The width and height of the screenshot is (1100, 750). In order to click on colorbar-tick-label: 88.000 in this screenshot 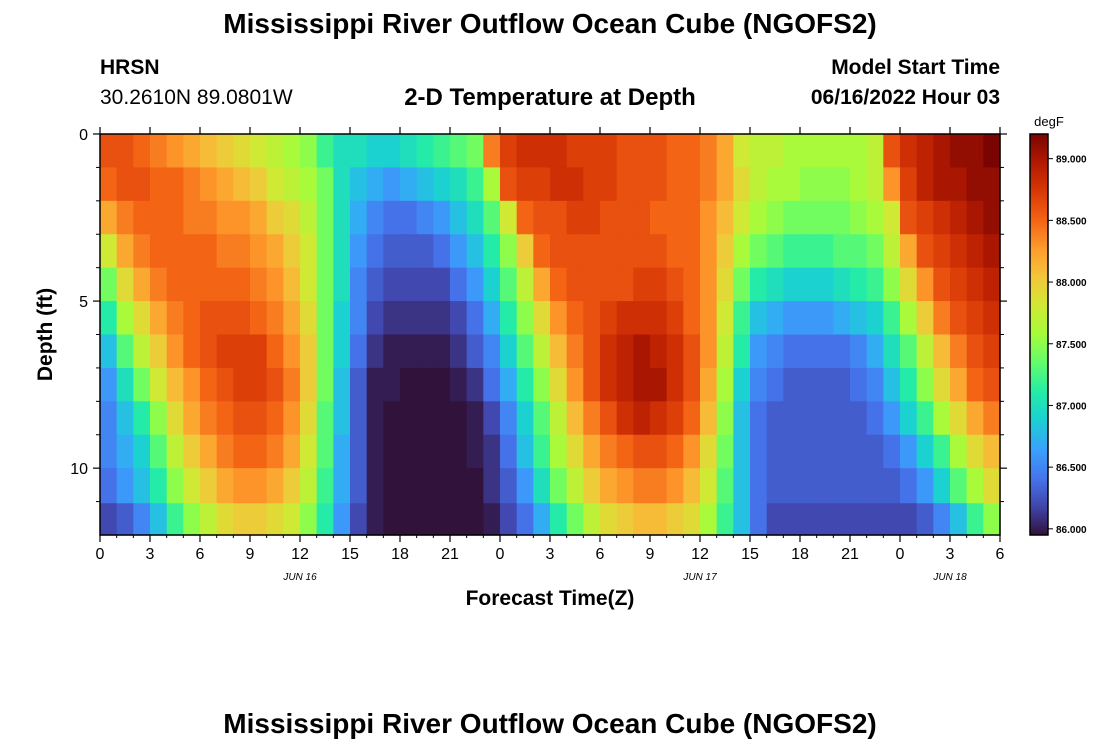, I will do `click(1071, 283)`.